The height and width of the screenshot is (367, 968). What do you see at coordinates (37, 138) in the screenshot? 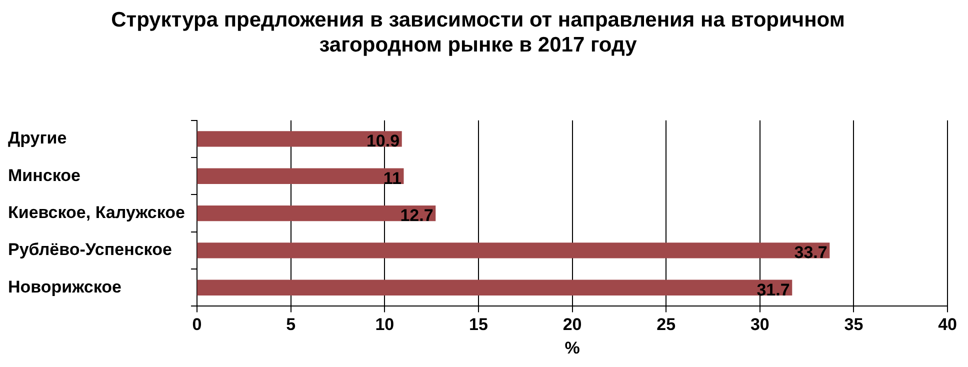
I see `y-tick-label: Другие` at bounding box center [37, 138].